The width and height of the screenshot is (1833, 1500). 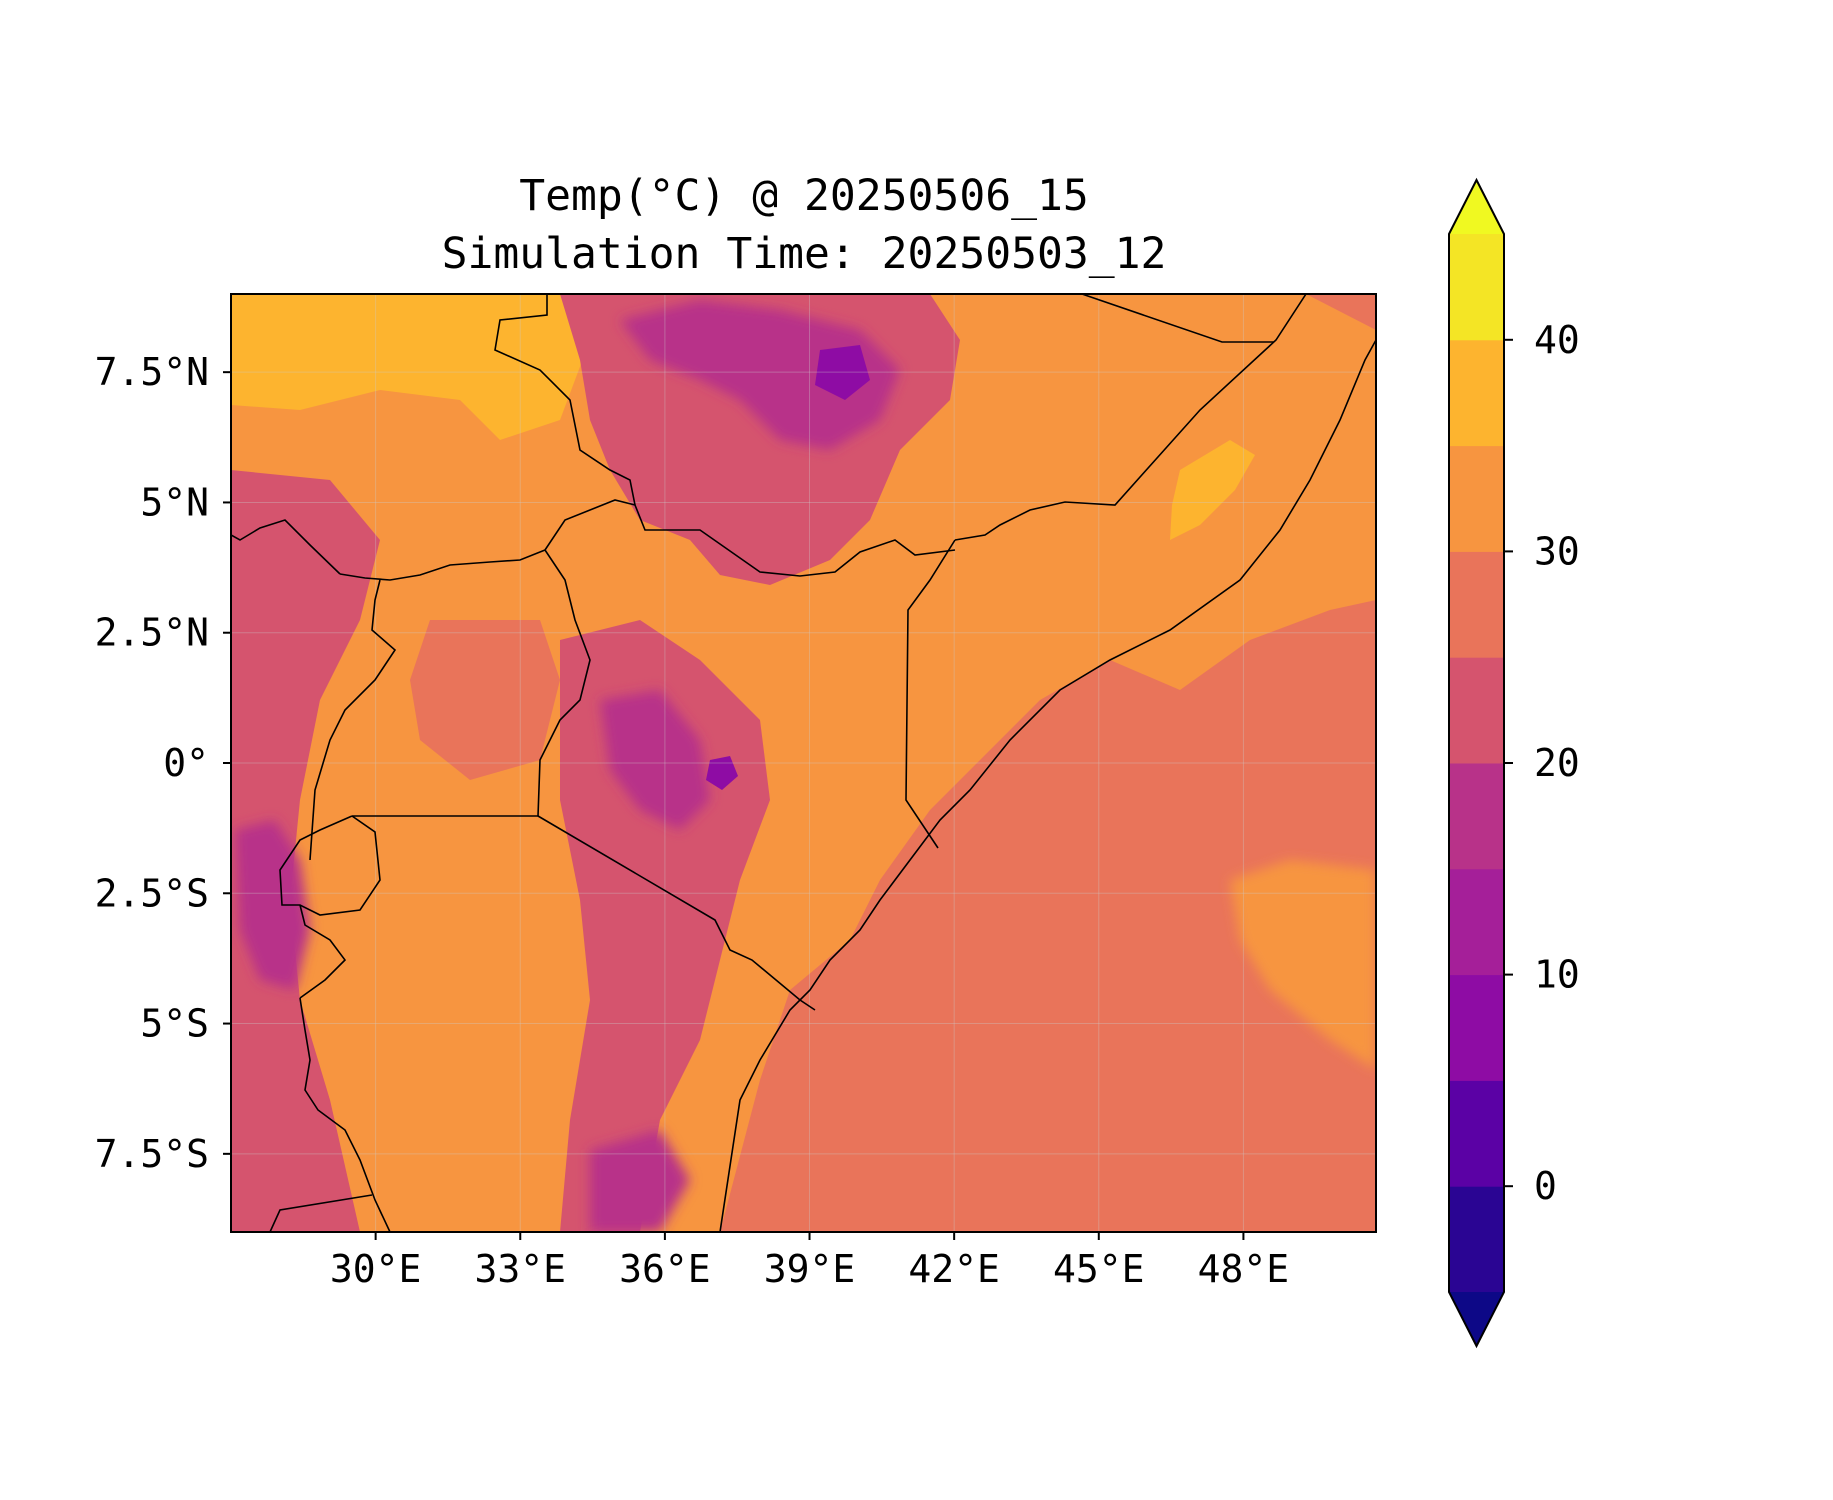 What do you see at coordinates (353, 720) in the screenshot?
I see `border-uganda-drc` at bounding box center [353, 720].